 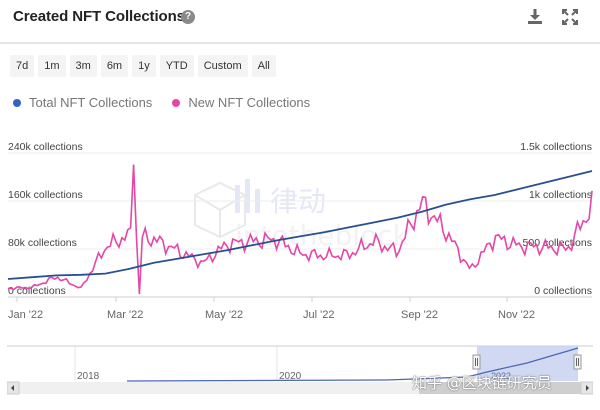 I want to click on x-tick-label: Jan '22, so click(x=25, y=315).